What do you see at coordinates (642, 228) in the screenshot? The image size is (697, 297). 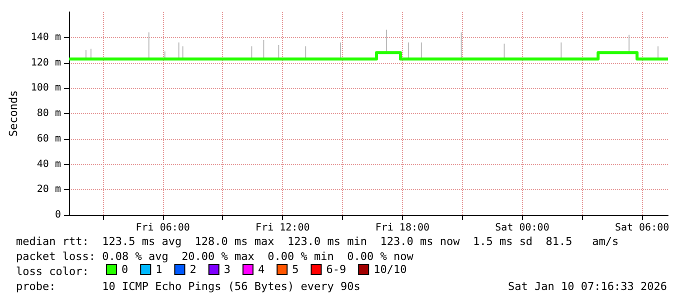 I see `x-tick-label: Sat 06:00` at bounding box center [642, 228].